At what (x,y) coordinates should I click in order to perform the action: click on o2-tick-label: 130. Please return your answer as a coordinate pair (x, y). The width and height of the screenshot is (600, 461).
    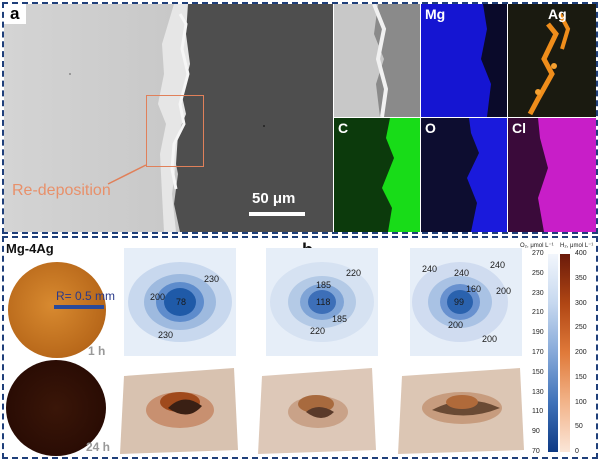
    Looking at the image, I should click on (538, 392).